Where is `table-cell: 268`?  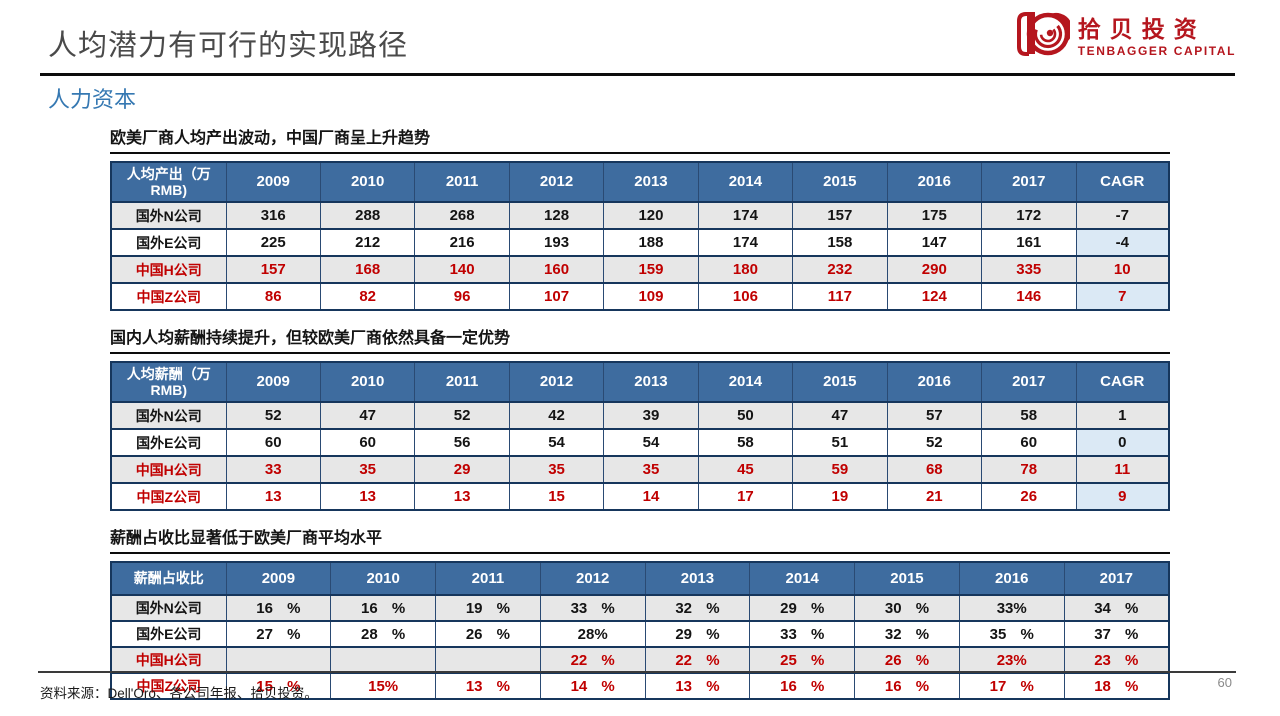 table-cell: 268 is located at coordinates (462, 215).